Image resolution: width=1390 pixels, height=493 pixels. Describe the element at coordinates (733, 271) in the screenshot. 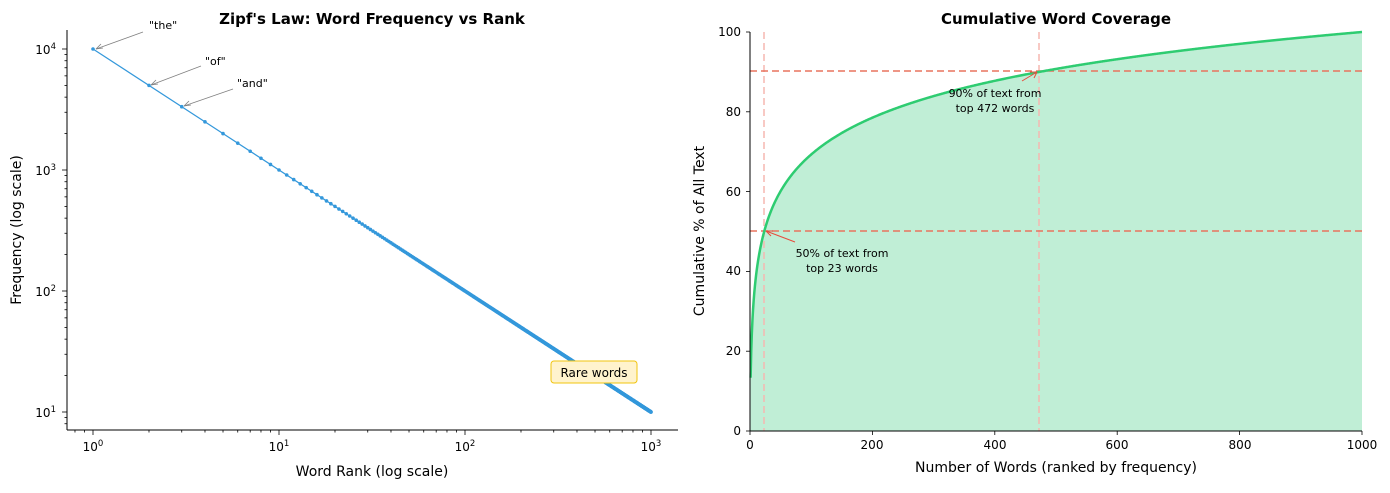

I see `coverage-ytick-label: 40` at that location.